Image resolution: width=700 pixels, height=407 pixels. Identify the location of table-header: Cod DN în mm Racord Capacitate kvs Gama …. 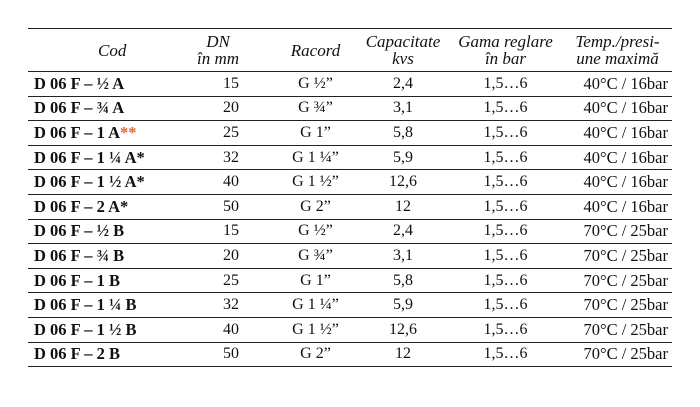
(350, 50).